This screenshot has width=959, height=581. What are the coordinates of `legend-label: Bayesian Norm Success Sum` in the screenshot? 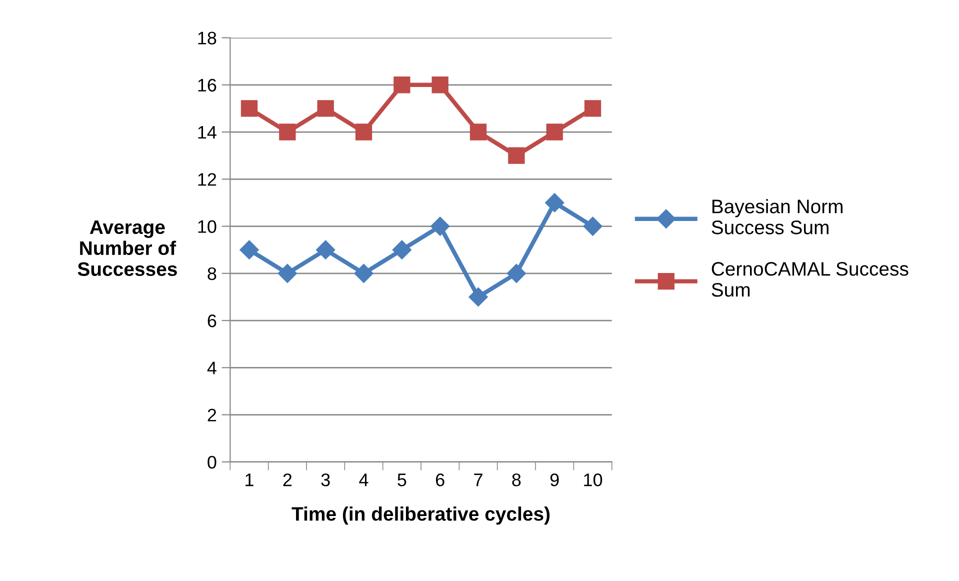 It's located at (777, 216).